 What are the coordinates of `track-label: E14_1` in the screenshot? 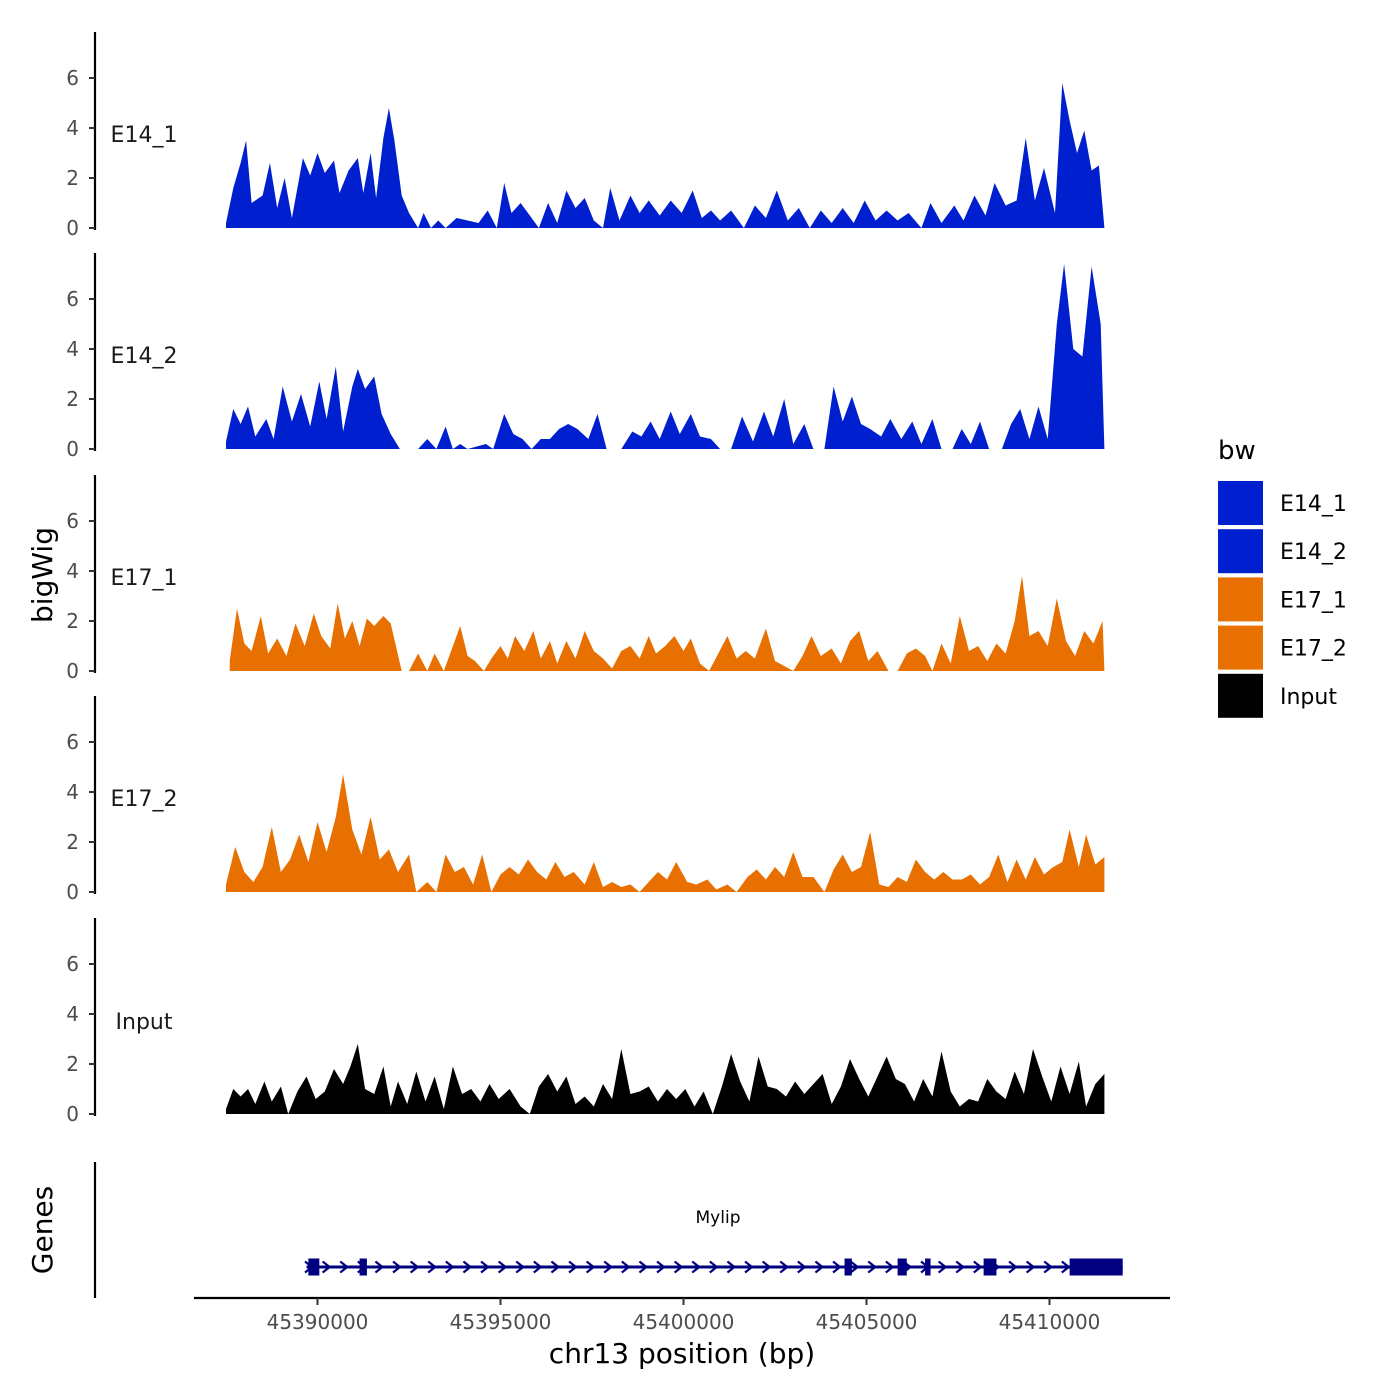 It's located at (144, 135).